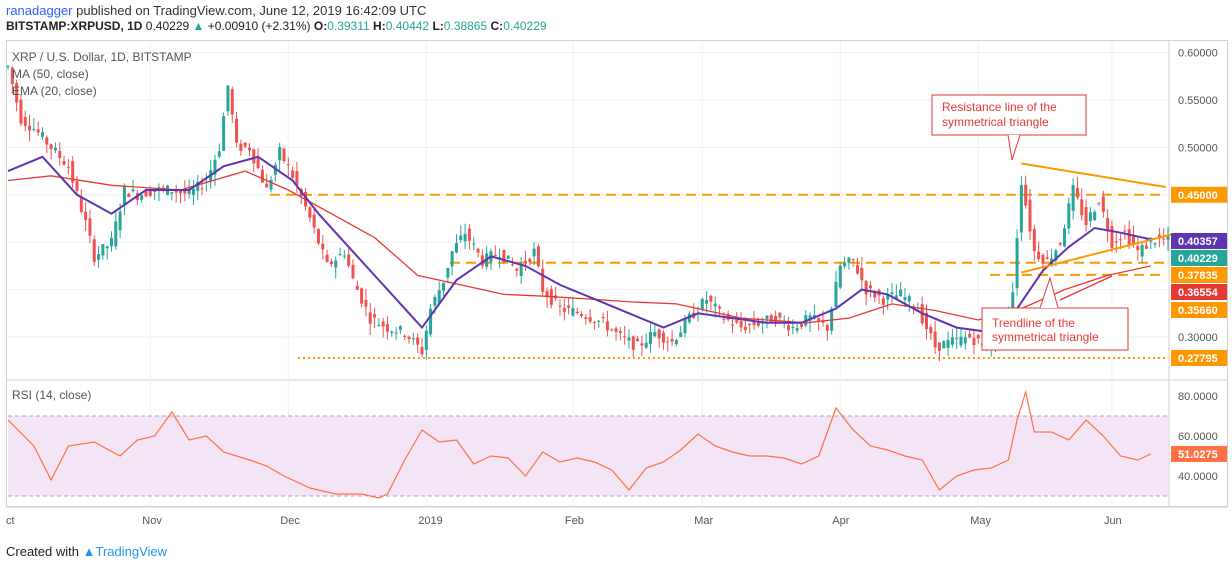 This screenshot has height=566, width=1232. Describe the element at coordinates (1198, 359) in the screenshot. I see `price-level-label: 0.27795` at that location.